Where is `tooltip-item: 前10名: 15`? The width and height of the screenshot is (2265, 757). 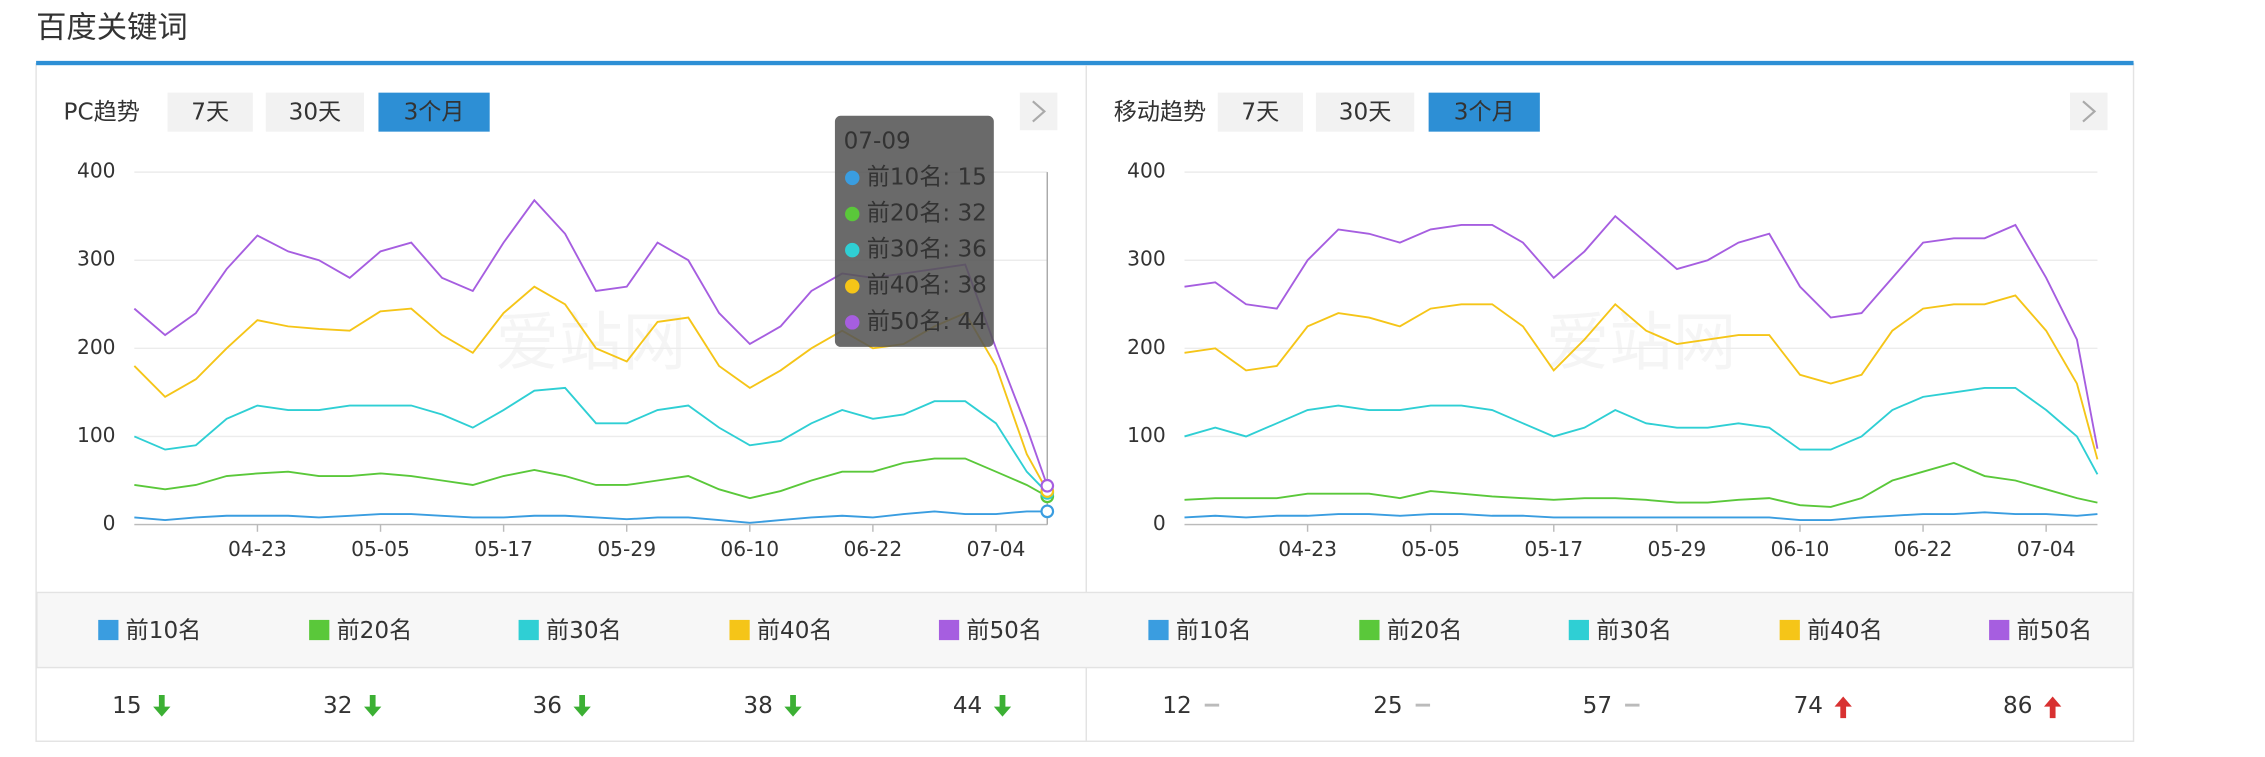
tooltip-item: 前10名: 15 is located at coordinates (927, 177).